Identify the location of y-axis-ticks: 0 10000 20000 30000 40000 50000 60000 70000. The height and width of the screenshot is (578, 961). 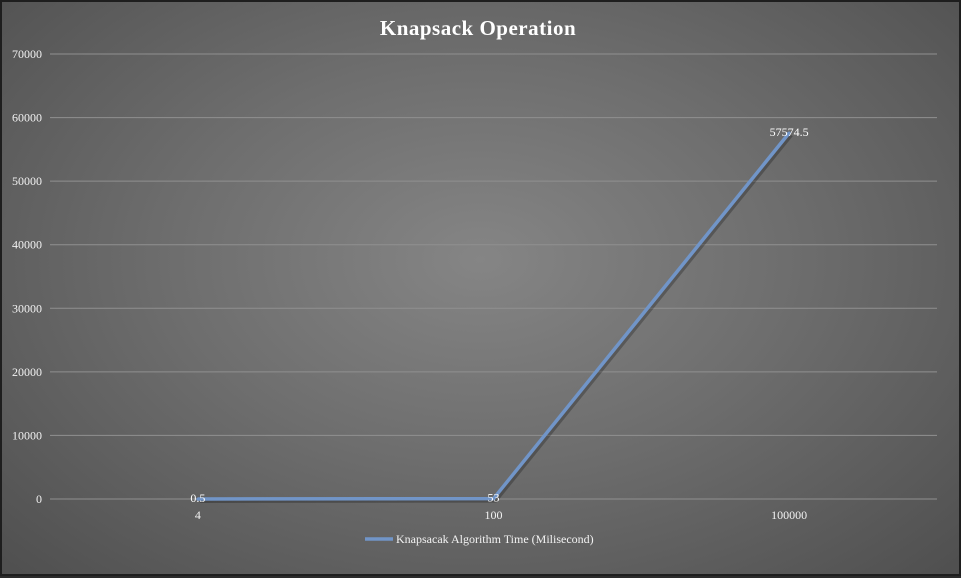
(27, 276).